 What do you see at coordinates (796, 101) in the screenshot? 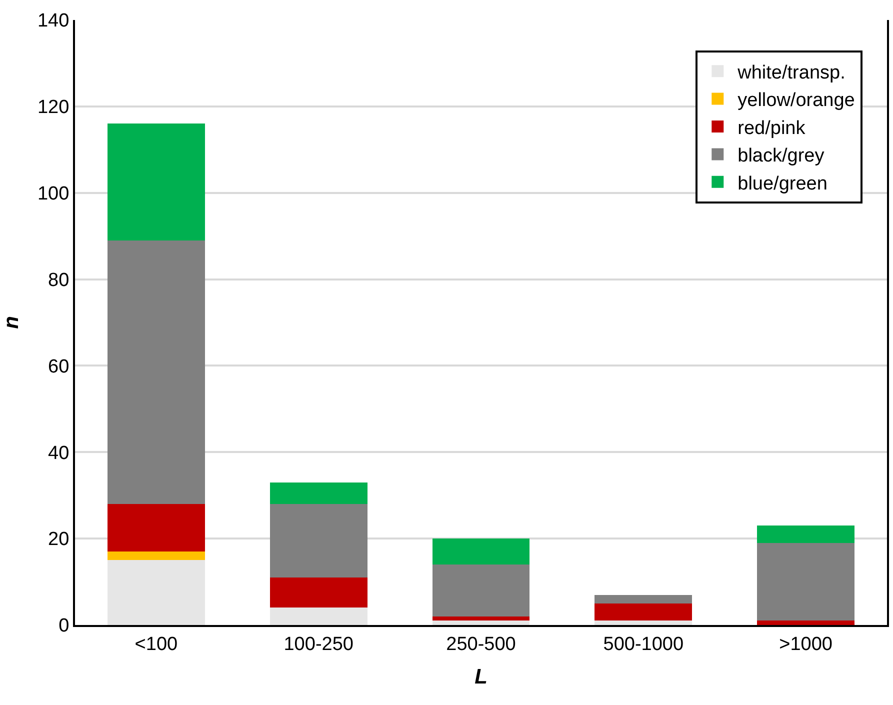
I see `legend-label: yellow/orange` at bounding box center [796, 101].